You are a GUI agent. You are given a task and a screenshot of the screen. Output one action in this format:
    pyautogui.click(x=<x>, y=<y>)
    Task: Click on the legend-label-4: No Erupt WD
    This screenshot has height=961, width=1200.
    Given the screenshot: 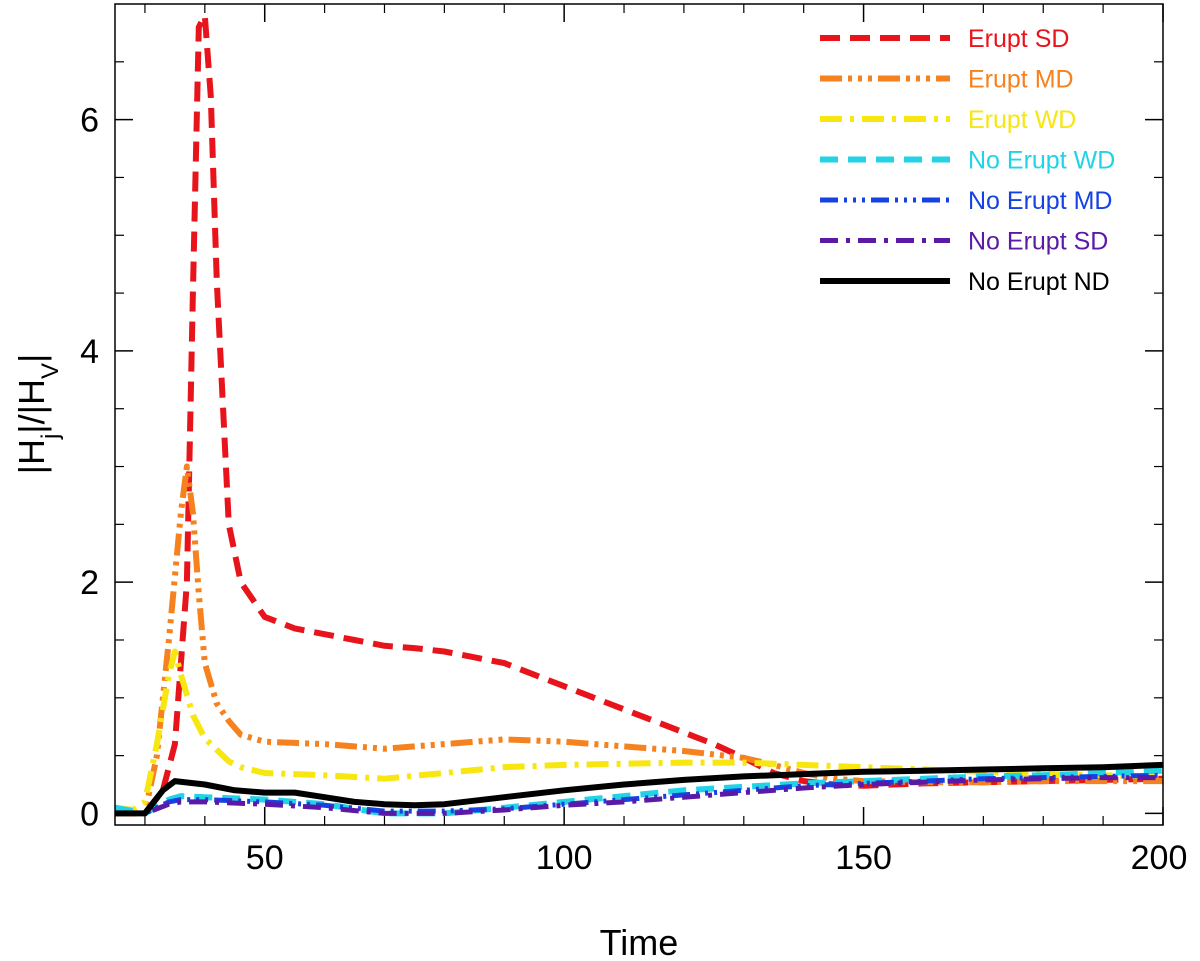 What is the action you would take?
    pyautogui.click(x=1041, y=161)
    